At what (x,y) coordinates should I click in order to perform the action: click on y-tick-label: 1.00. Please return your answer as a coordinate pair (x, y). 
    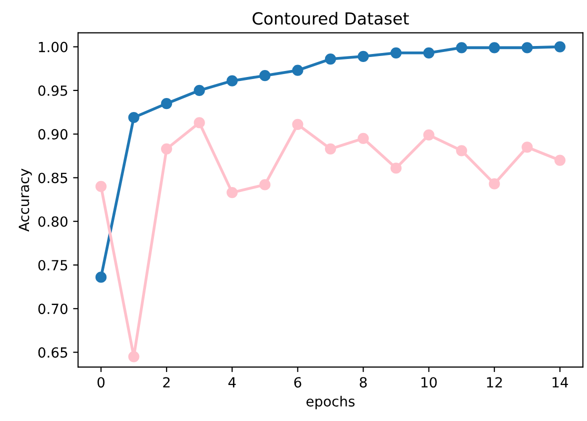
    Looking at the image, I should click on (53, 47).